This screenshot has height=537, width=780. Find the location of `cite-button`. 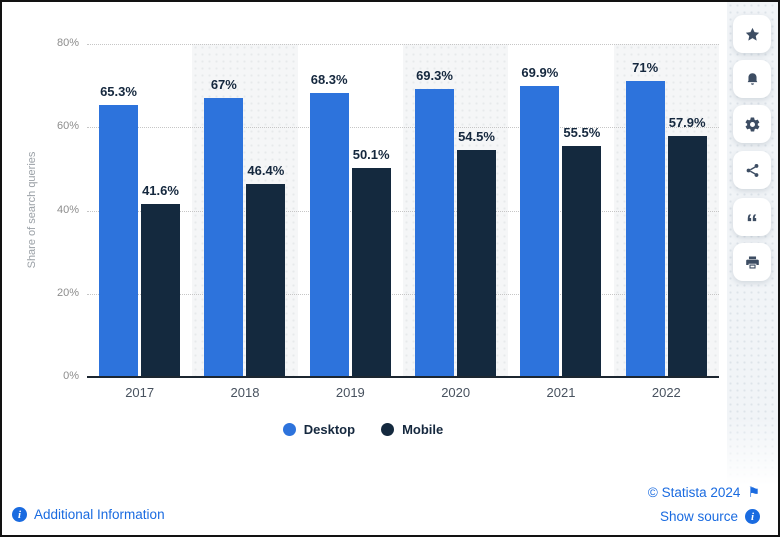

cite-button is located at coordinates (752, 217).